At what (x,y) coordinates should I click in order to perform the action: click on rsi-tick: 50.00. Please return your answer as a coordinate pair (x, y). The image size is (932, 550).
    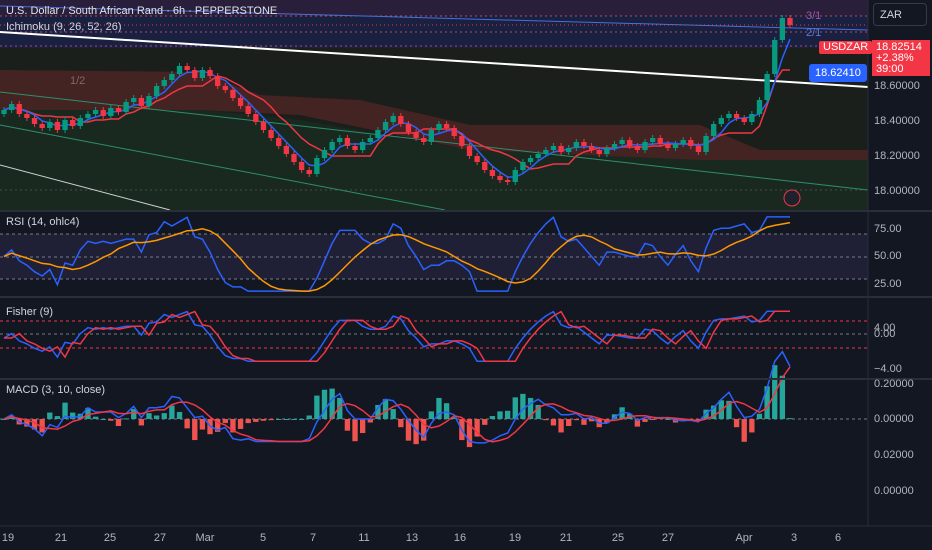
    Looking at the image, I should click on (888, 256).